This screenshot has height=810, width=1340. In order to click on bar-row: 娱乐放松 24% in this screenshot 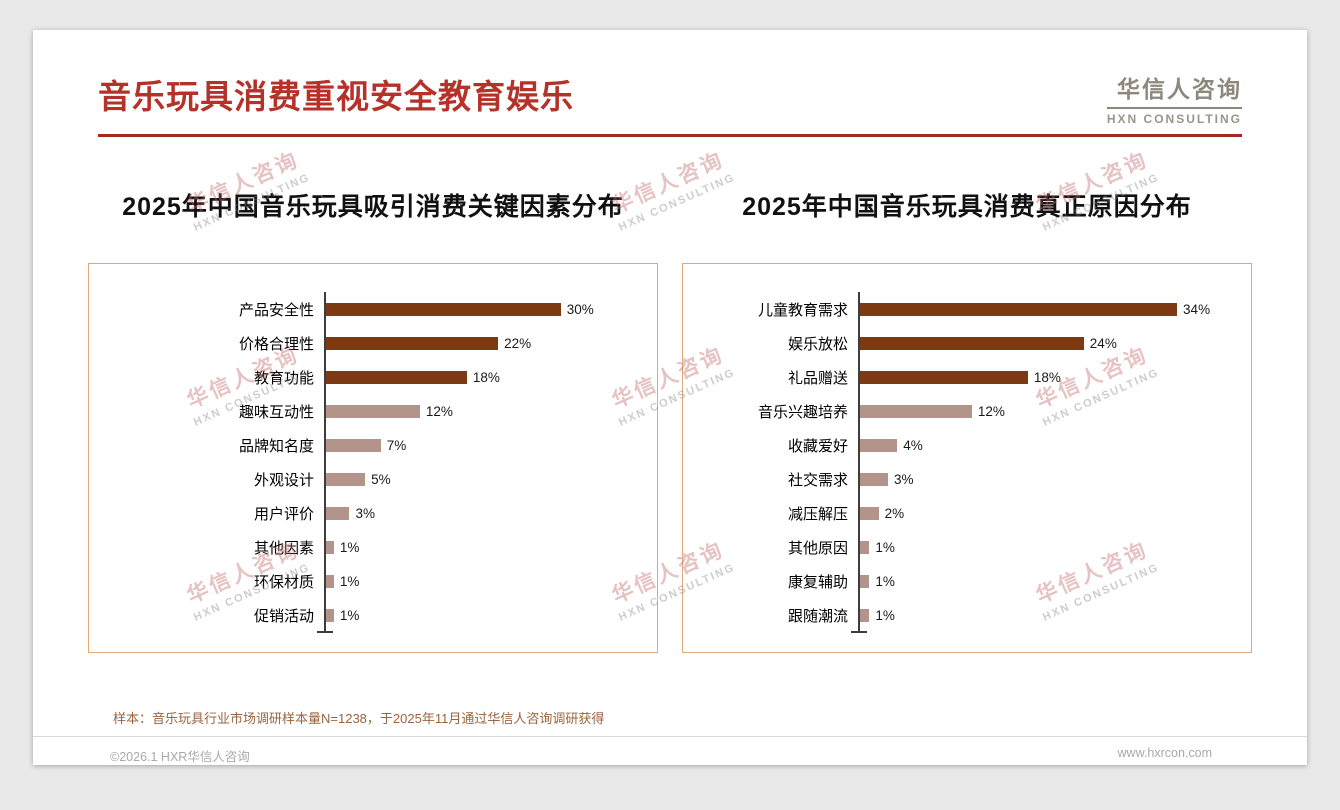, I will do `click(958, 343)`.